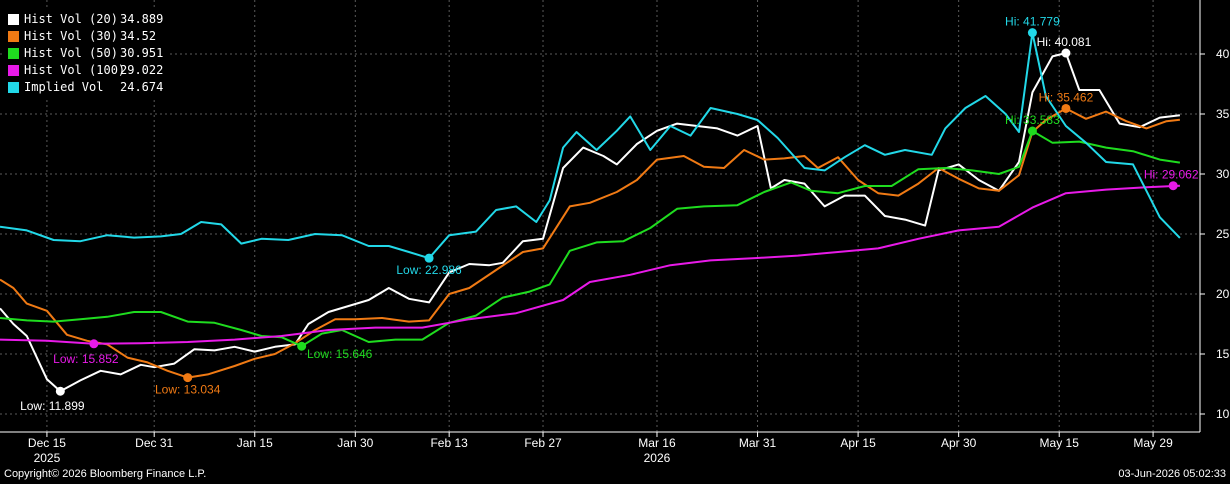  What do you see at coordinates (1223, 294) in the screenshot?
I see `y-tick-label: 20` at bounding box center [1223, 294].